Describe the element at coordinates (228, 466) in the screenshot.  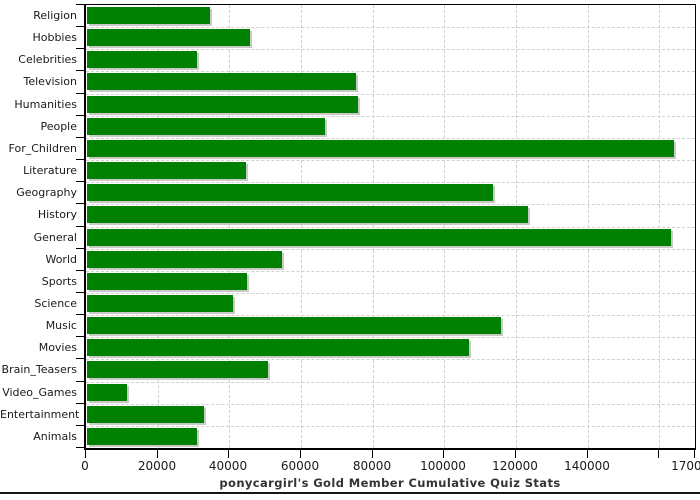
I see `x-tick-label: 40000` at that location.